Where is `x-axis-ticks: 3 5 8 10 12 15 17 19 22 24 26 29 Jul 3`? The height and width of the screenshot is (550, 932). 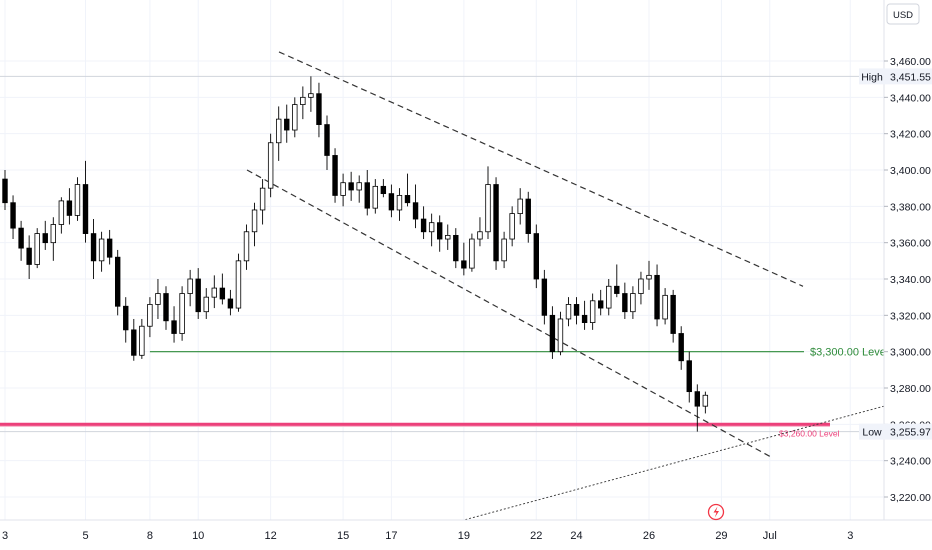 x-axis-ticks: 3 5 8 10 12 15 17 19 22 24 26 29 Jul 3 is located at coordinates (427, 536).